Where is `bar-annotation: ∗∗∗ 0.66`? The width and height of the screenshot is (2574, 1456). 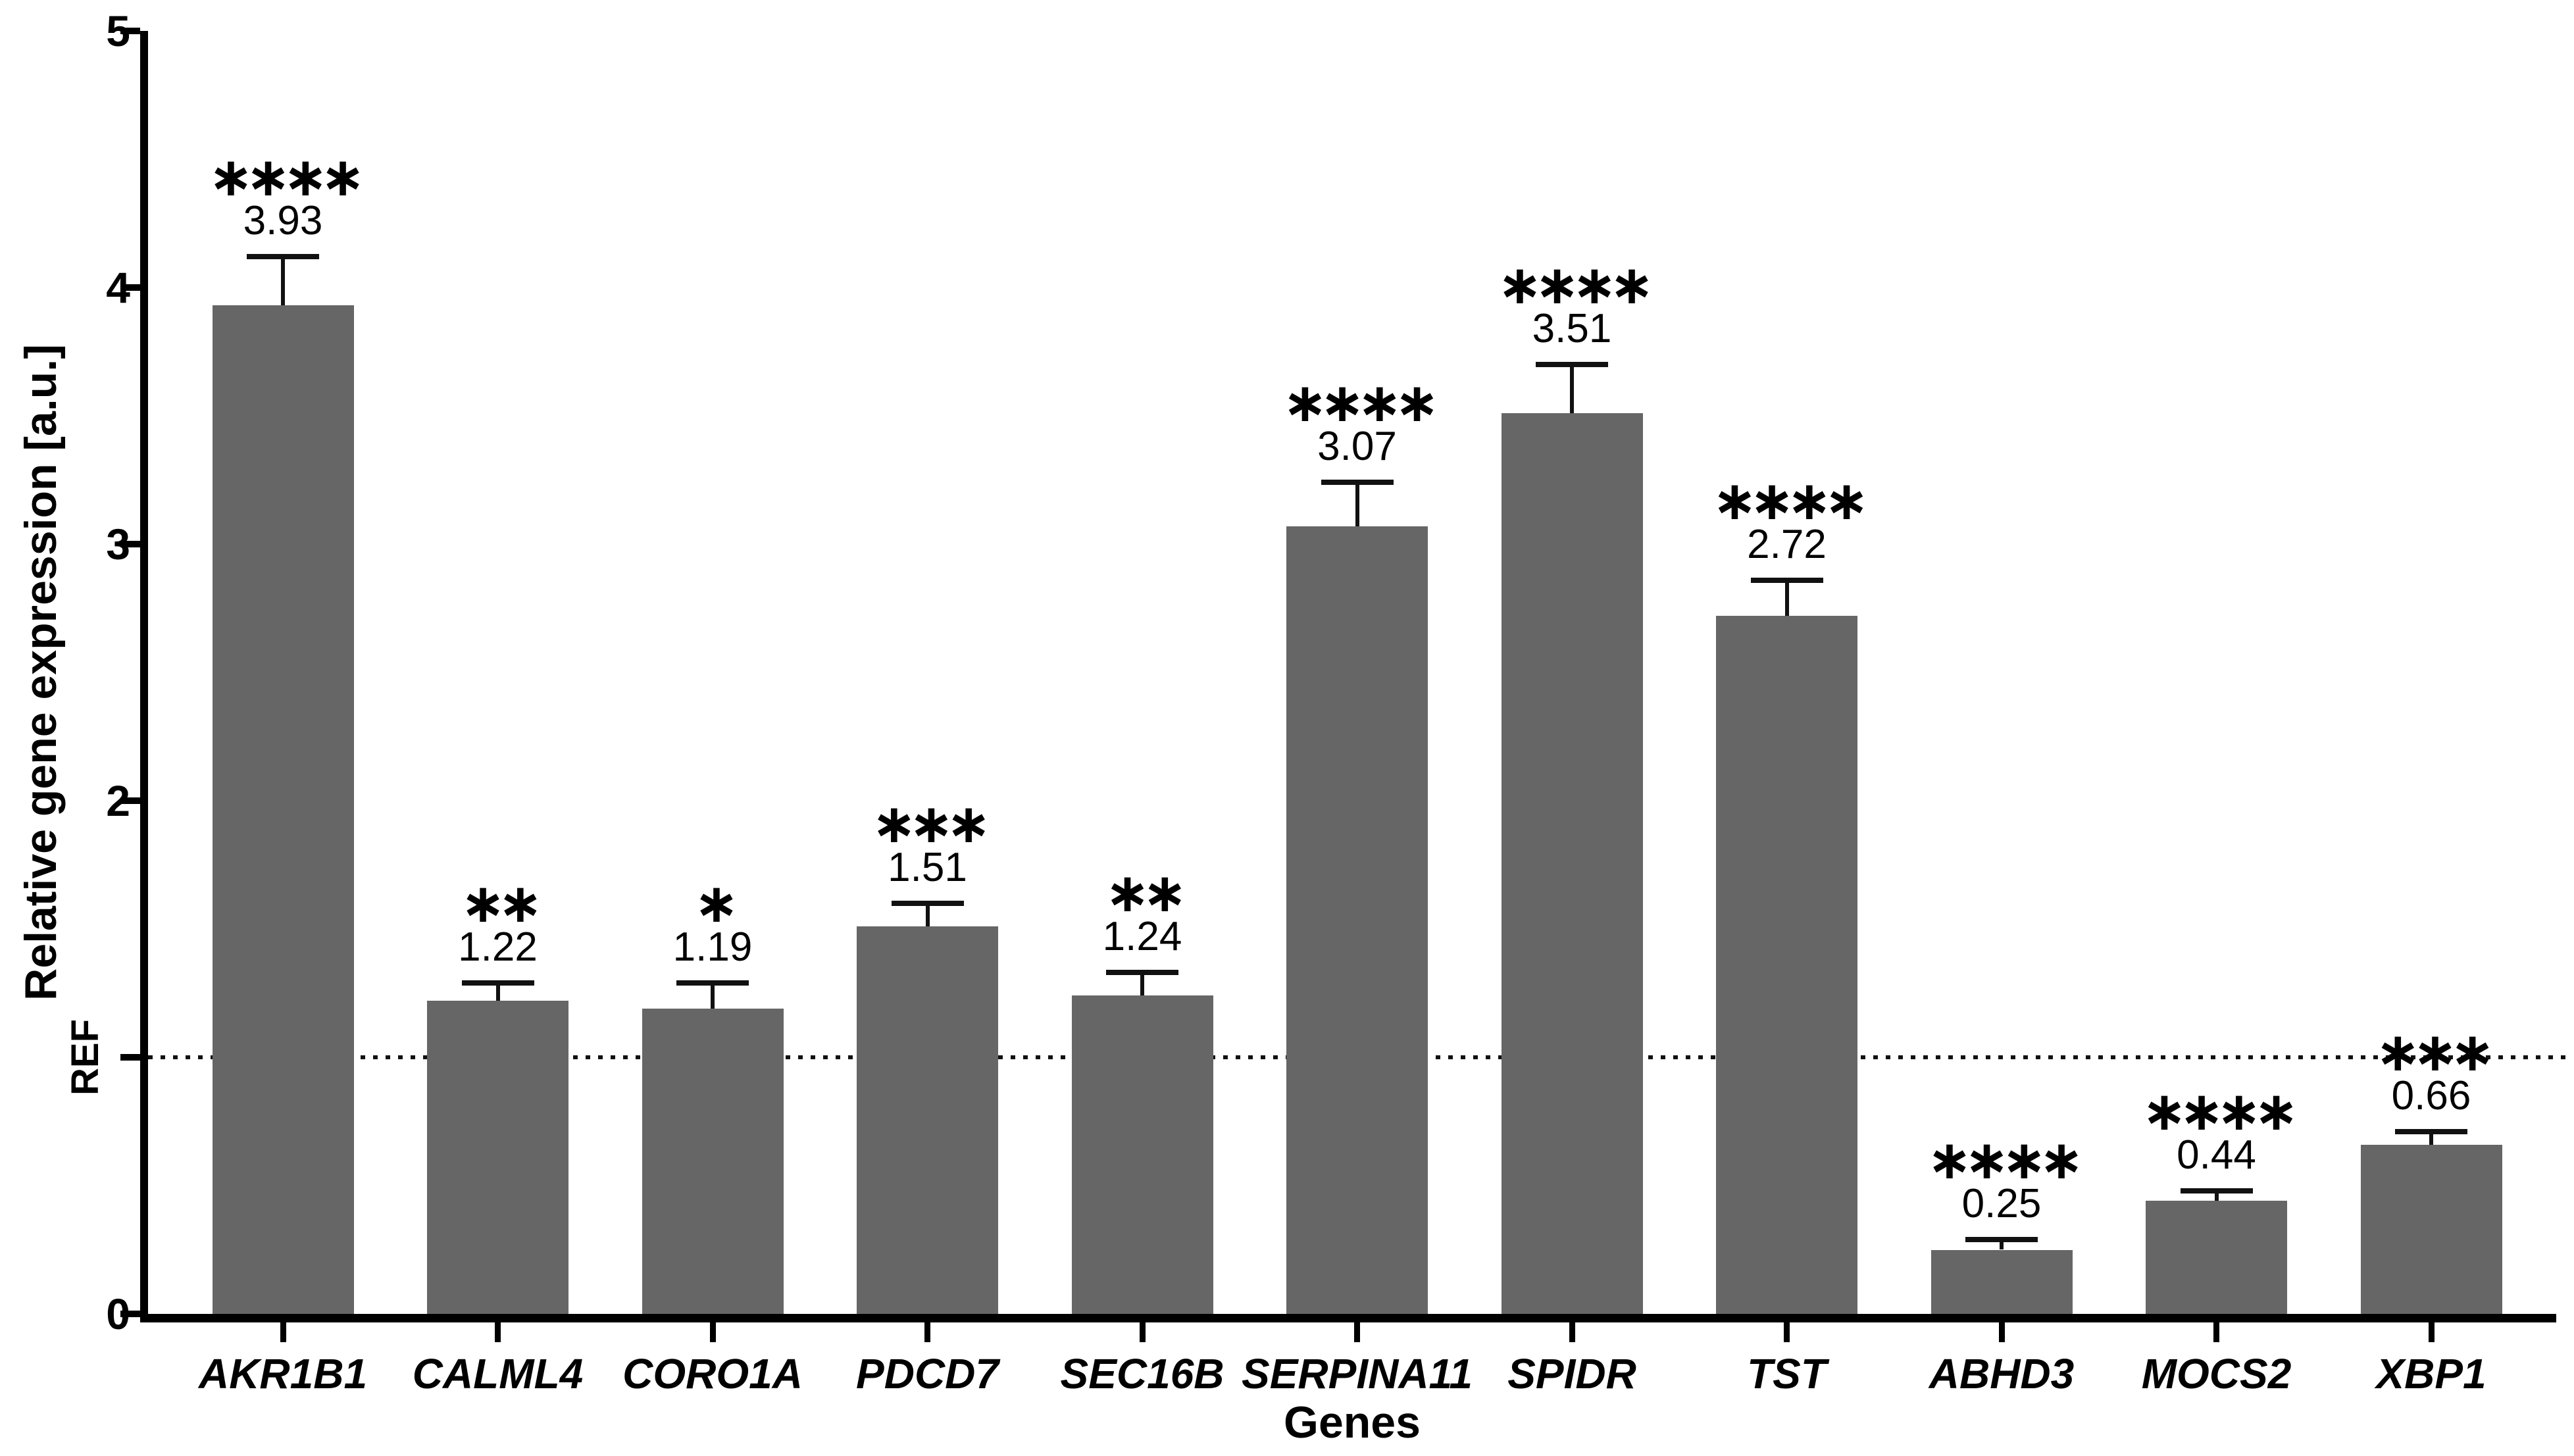 bar-annotation: ∗∗∗ 0.66 is located at coordinates (2420, 1070).